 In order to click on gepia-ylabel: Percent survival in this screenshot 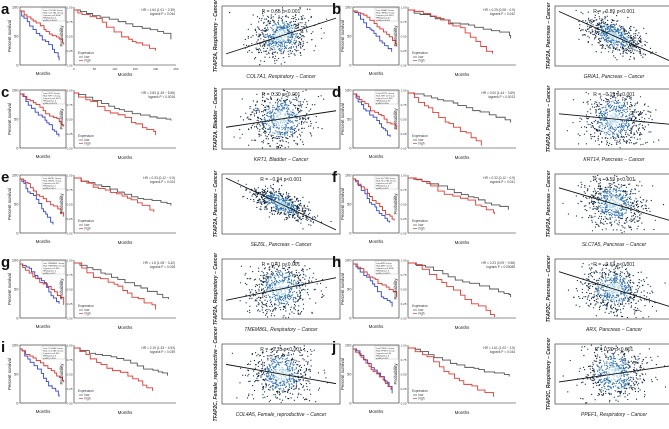, I will do `click(9, 204)`.